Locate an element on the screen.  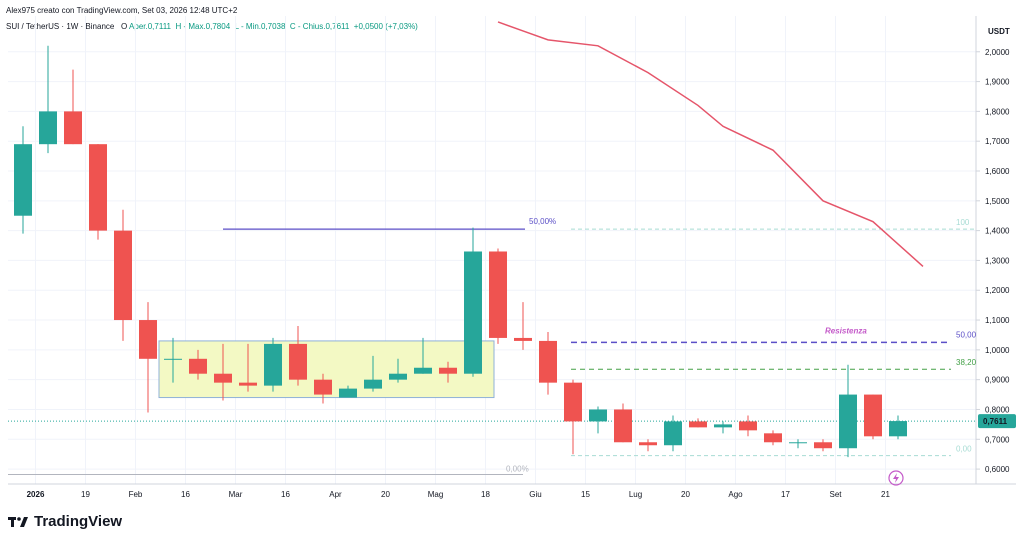
last-price-text: 0,7611 is located at coordinates (995, 421).